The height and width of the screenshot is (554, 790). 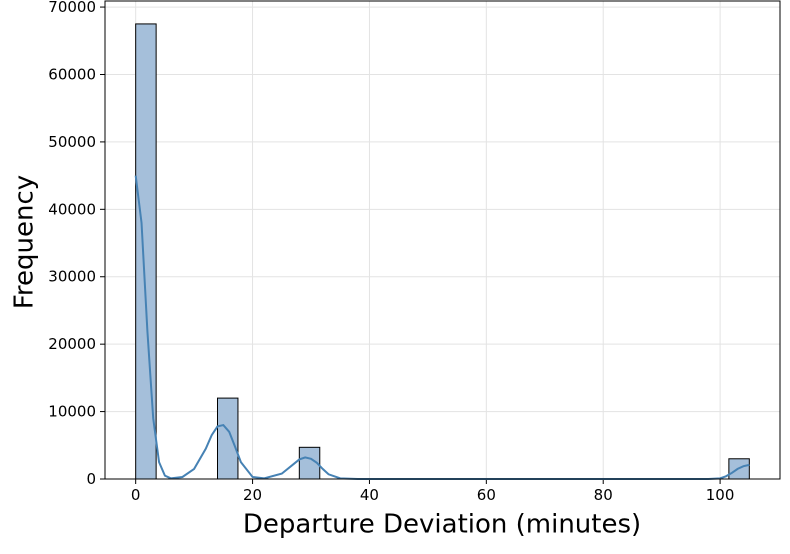 I want to click on x-tick-label: 60, so click(x=486, y=495).